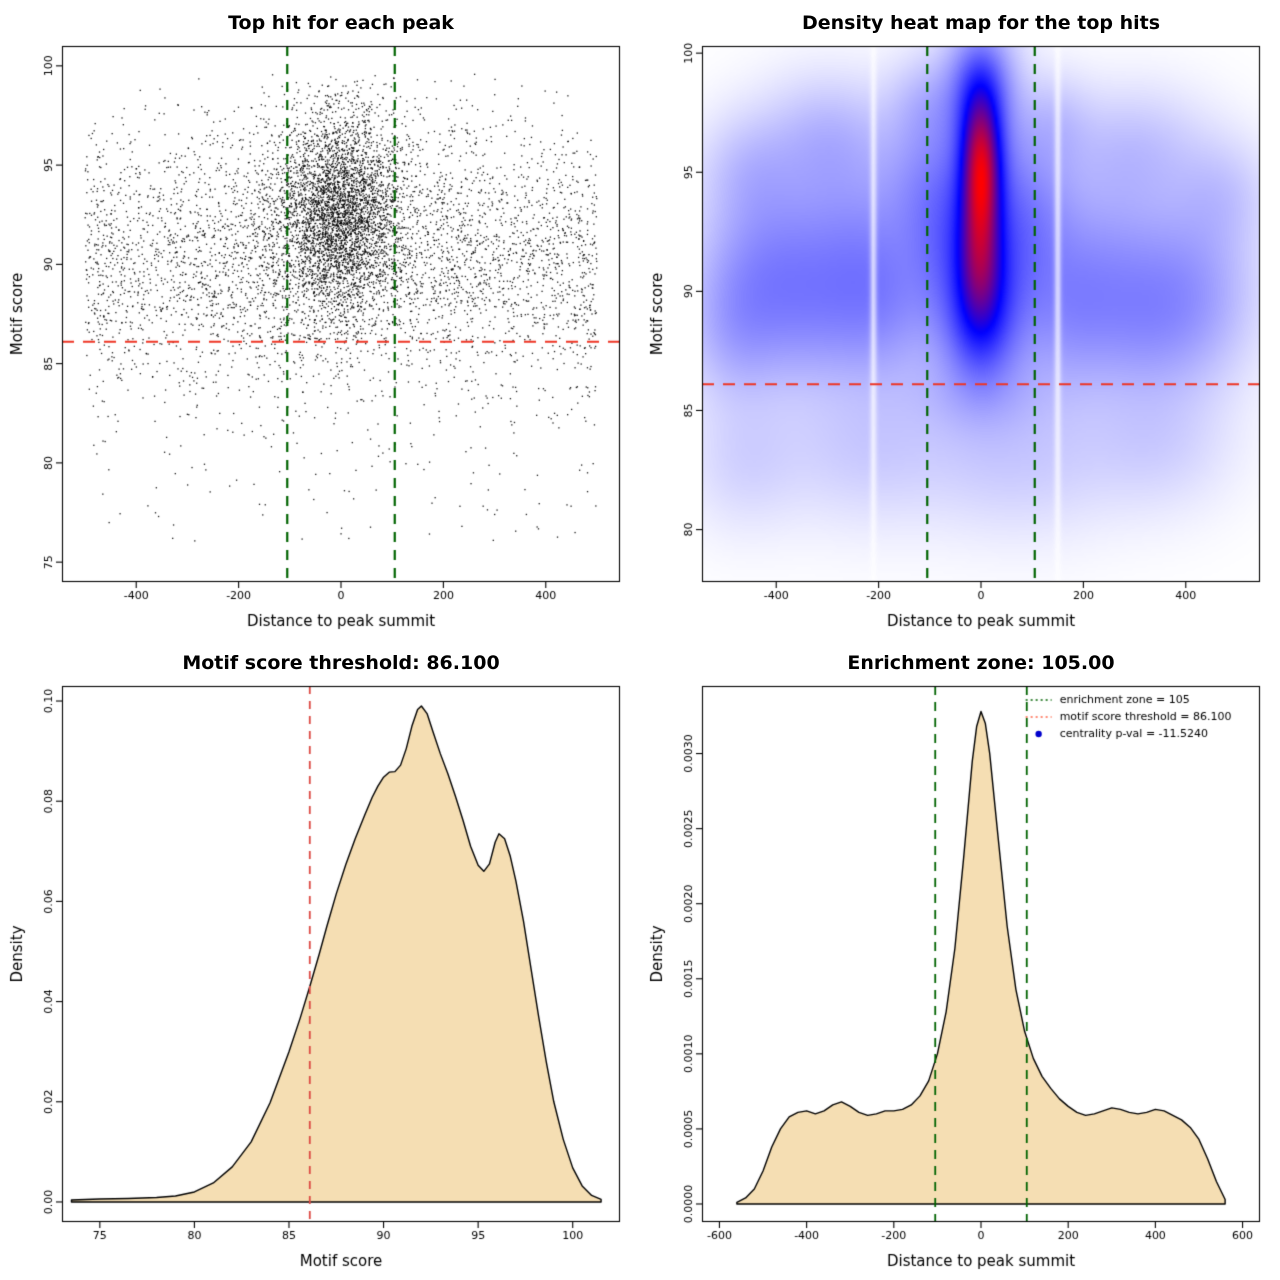 This screenshot has height=1280, width=1280. What do you see at coordinates (981, 23) in the screenshot?
I see `heatmap-panel-title: Density heat map for the top hits` at bounding box center [981, 23].